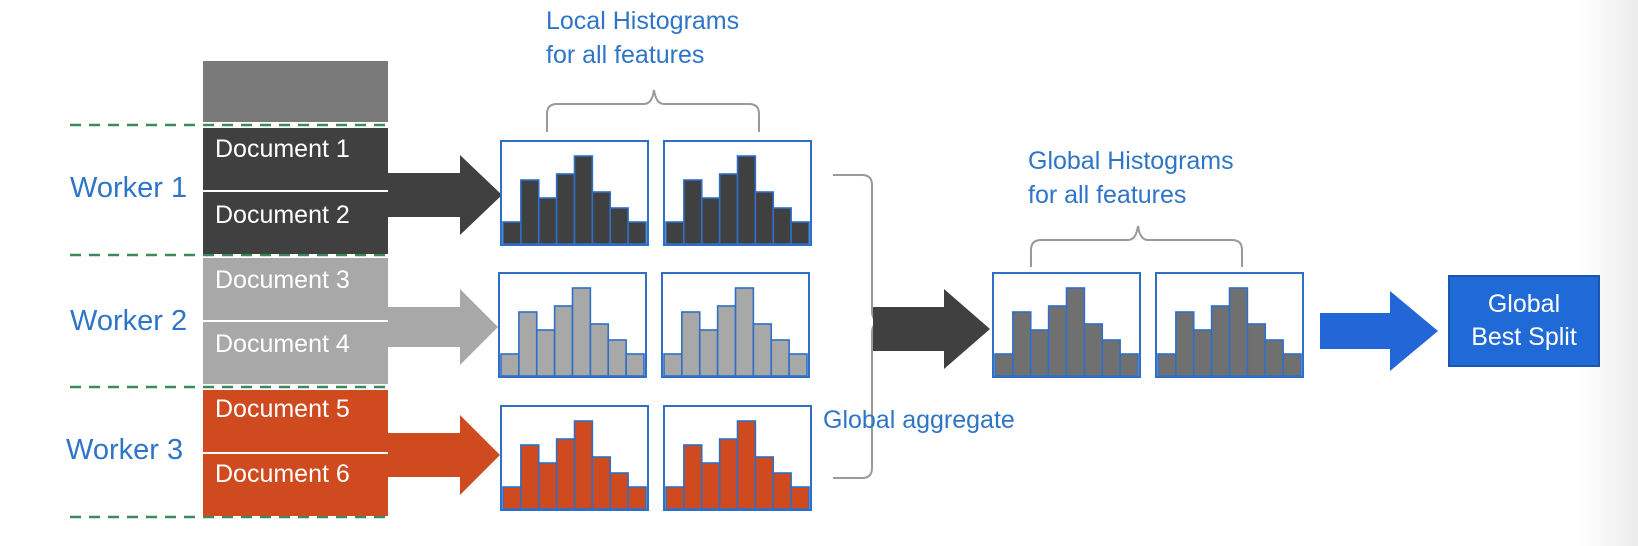  I want to click on worker-label-1: Worker 1, so click(129, 188).